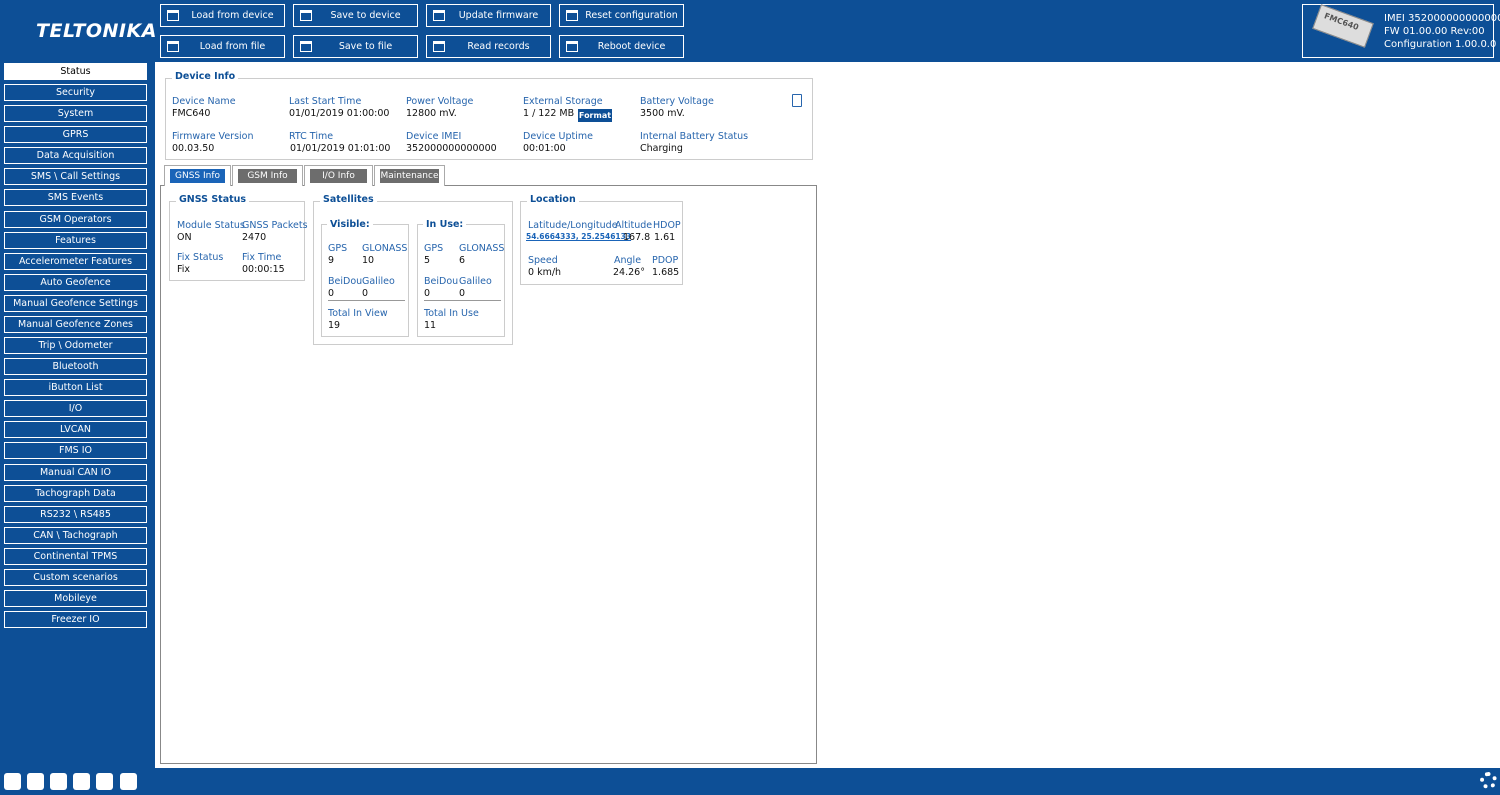 The image size is (1500, 795). What do you see at coordinates (75, 556) in the screenshot?
I see `sidebar-item: Continental TPMS` at bounding box center [75, 556].